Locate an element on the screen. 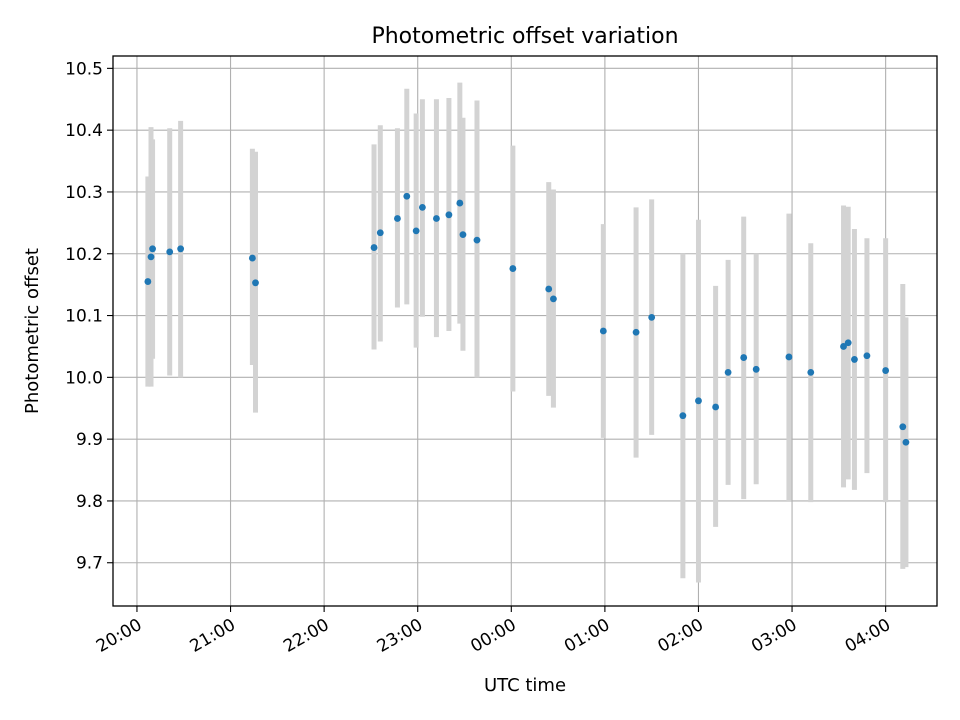 The width and height of the screenshot is (960, 720). x-tick-label: 23:00 is located at coordinates (400, 636).